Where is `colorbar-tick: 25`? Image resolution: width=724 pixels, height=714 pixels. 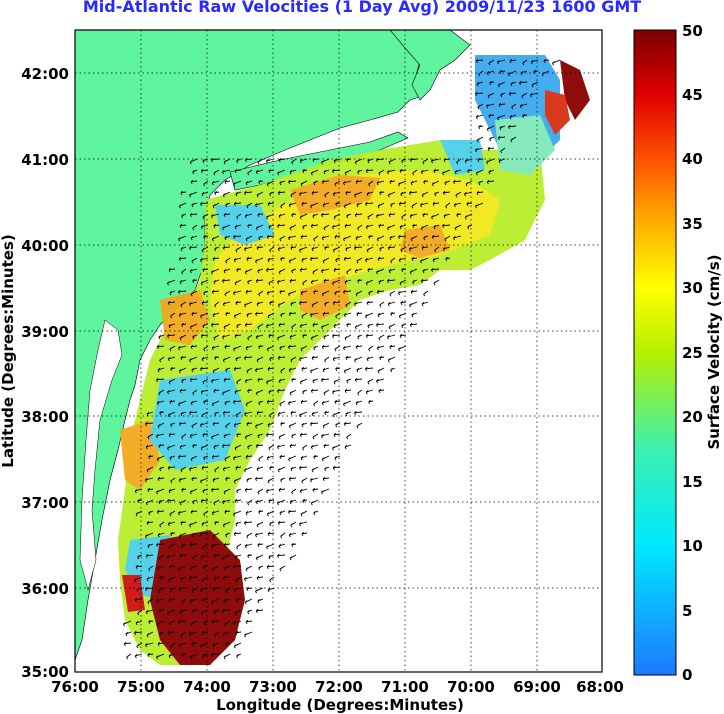 colorbar-tick: 25 is located at coordinates (692, 353).